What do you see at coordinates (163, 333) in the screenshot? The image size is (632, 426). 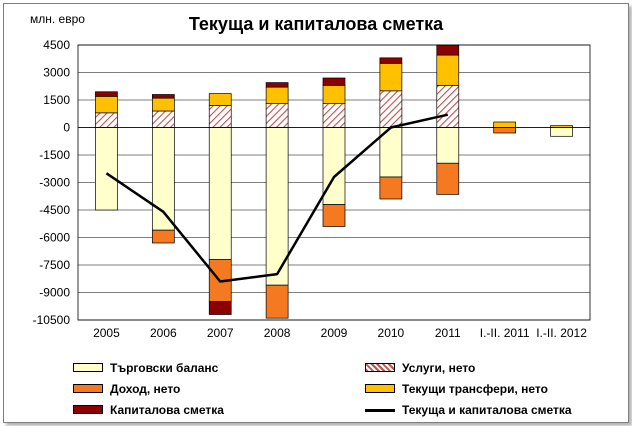 I see `x-tick-label: 2006` at bounding box center [163, 333].